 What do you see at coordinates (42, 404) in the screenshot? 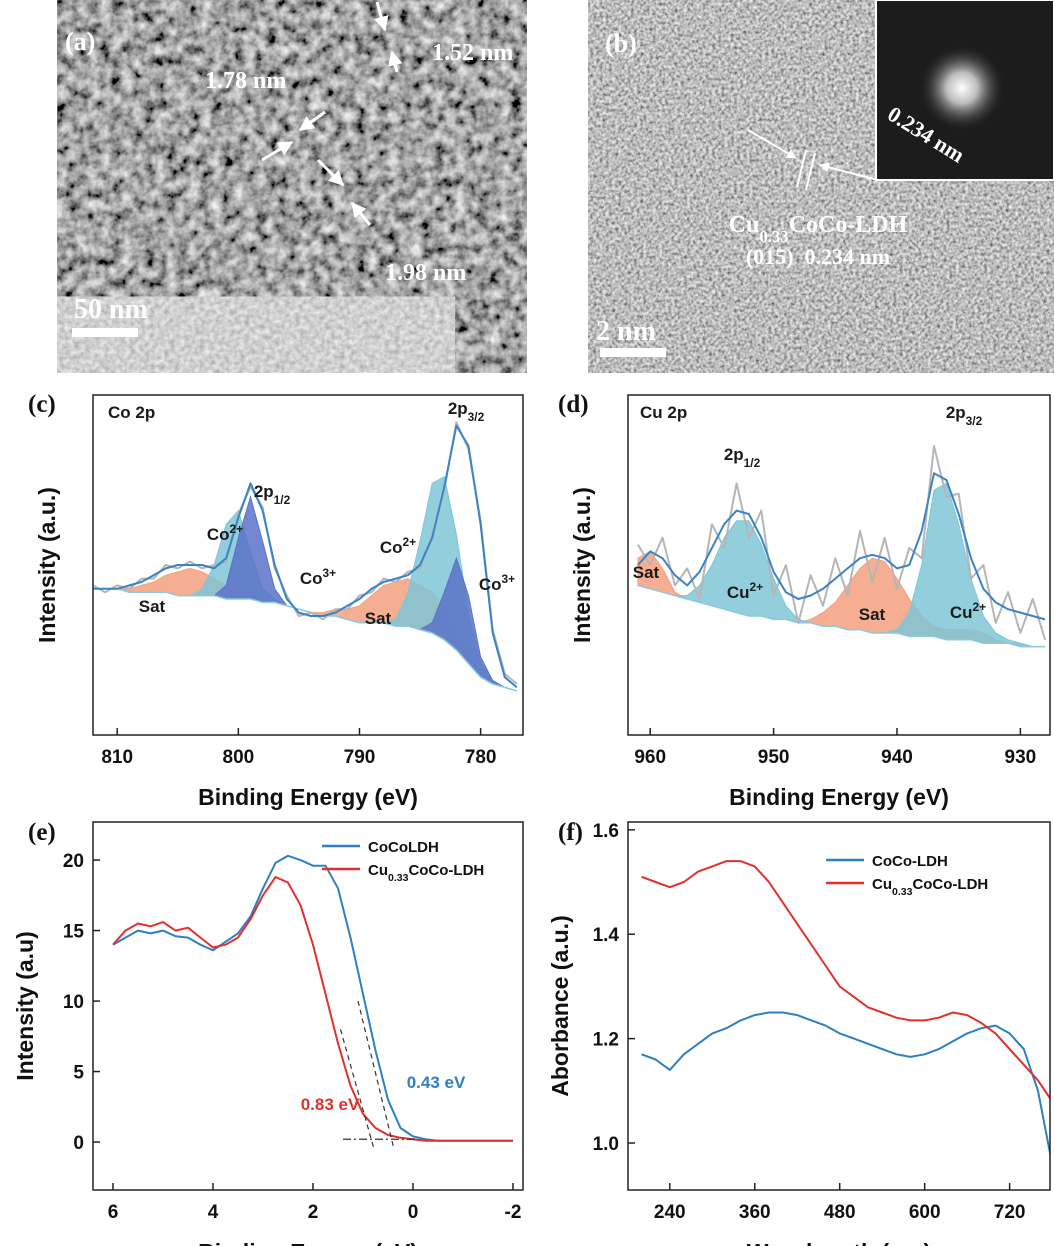
I see `panel-label: (c)` at bounding box center [42, 404].